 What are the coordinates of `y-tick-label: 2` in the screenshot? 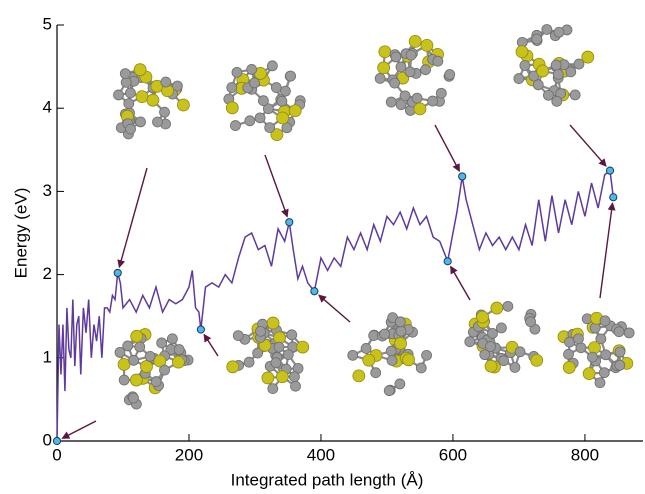 It's located at (47, 273).